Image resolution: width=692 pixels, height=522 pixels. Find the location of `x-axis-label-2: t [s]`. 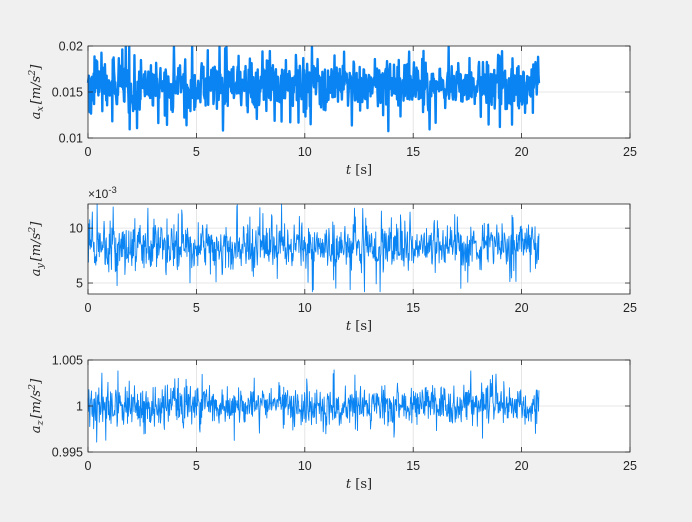

x-axis-label-2: t [s] is located at coordinates (359, 326).